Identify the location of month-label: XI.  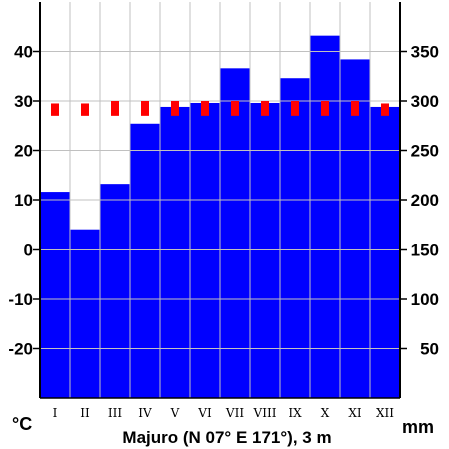
(355, 413).